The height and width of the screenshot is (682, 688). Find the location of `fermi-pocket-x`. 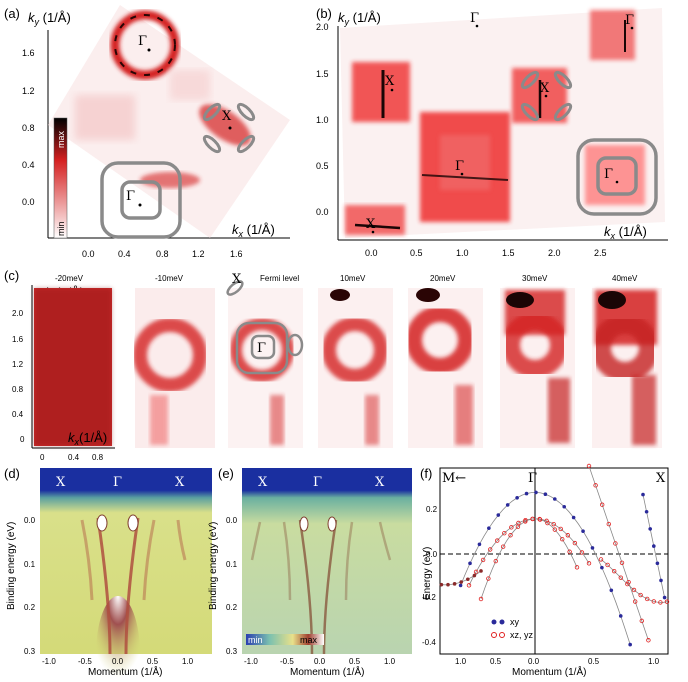

fermi-pocket-x is located at coordinates (546, 96).